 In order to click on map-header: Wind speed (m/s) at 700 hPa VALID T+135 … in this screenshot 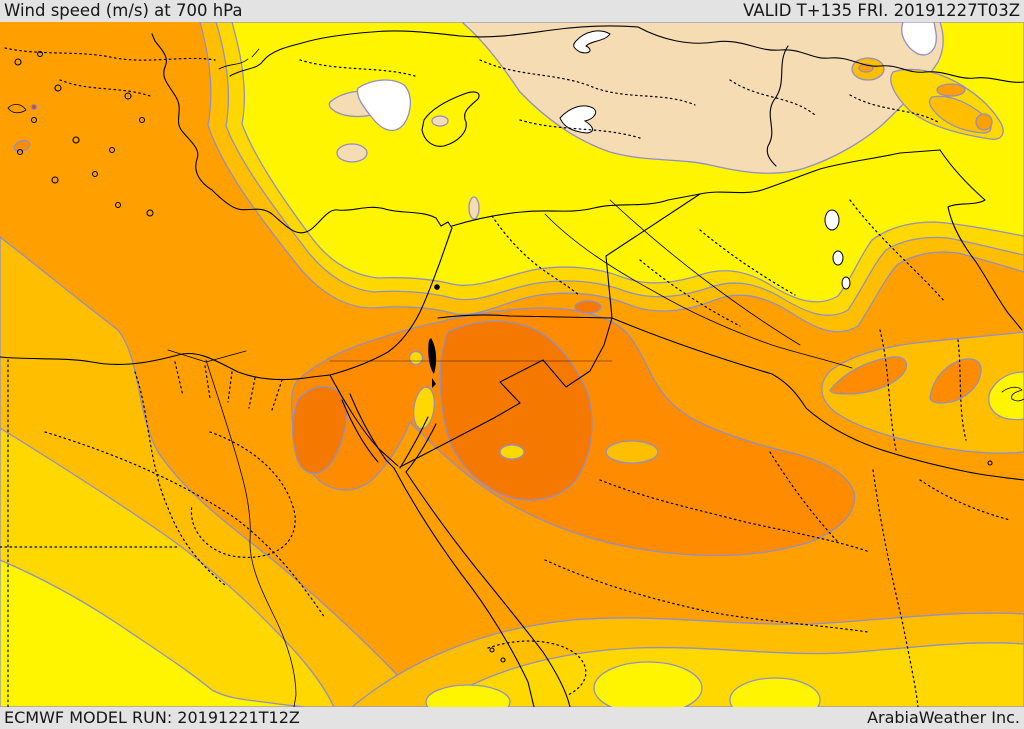, I will do `click(512, 11)`.